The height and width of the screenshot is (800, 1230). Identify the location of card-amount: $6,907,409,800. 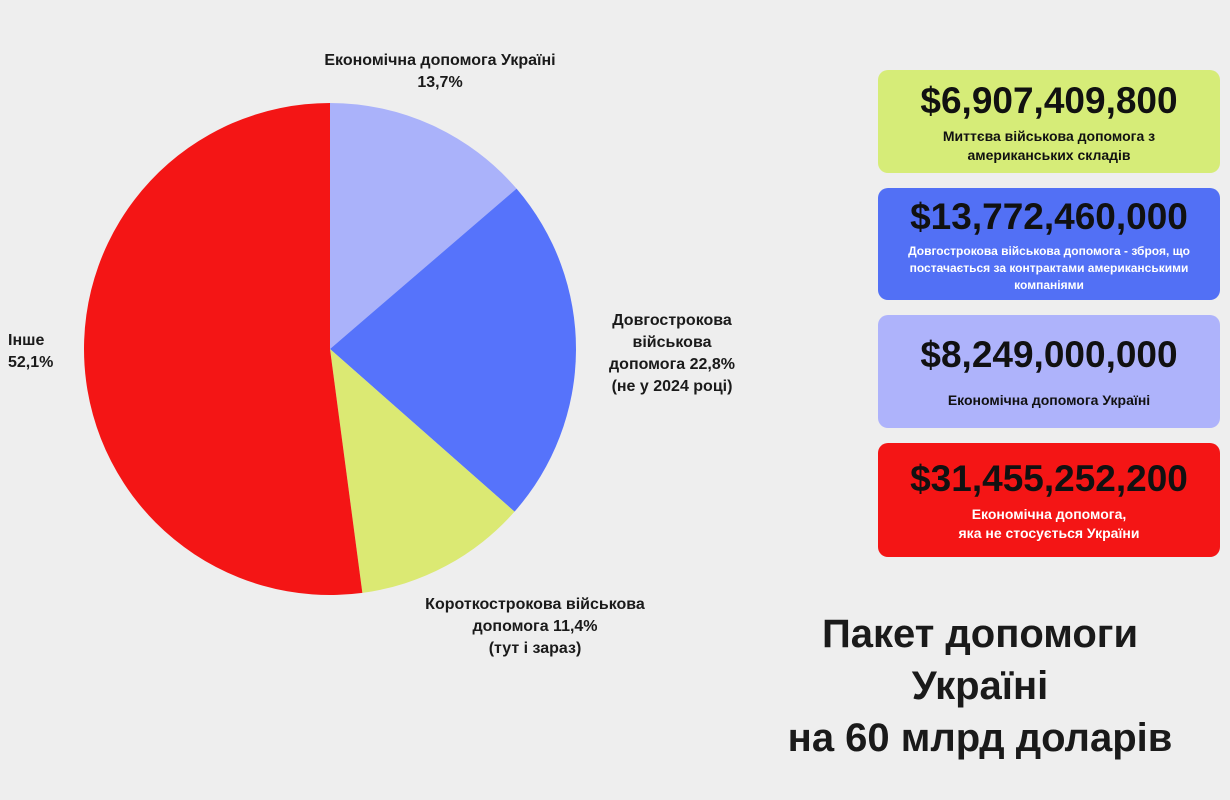
(1049, 100).